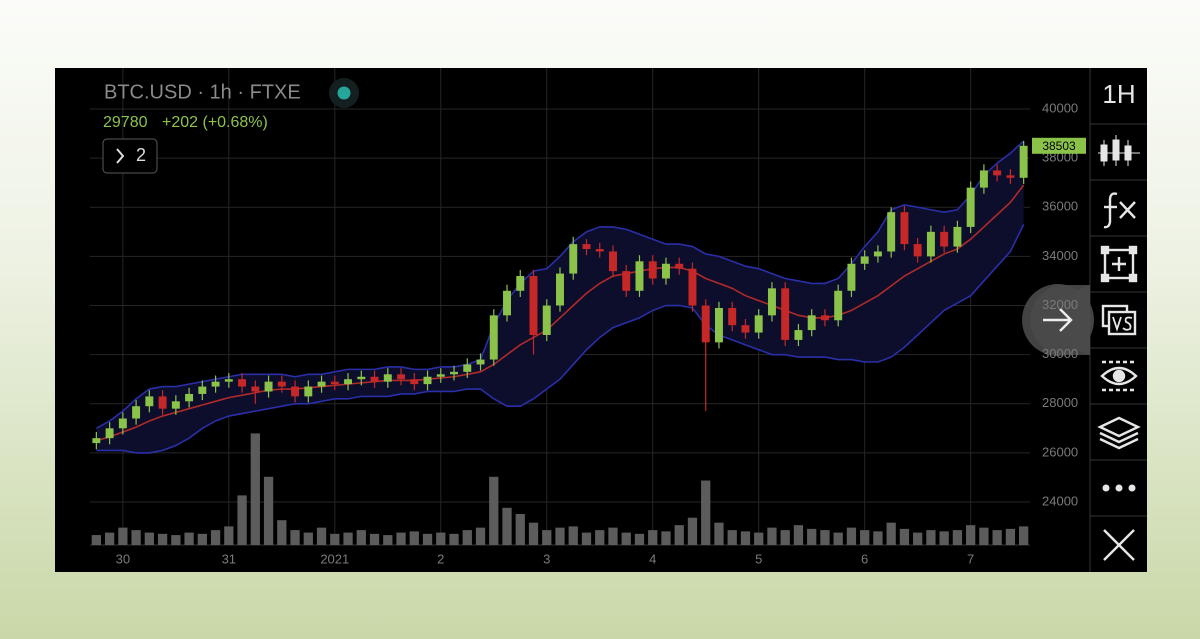 The width and height of the screenshot is (1200, 639). I want to click on visibility-button, so click(1119, 376).